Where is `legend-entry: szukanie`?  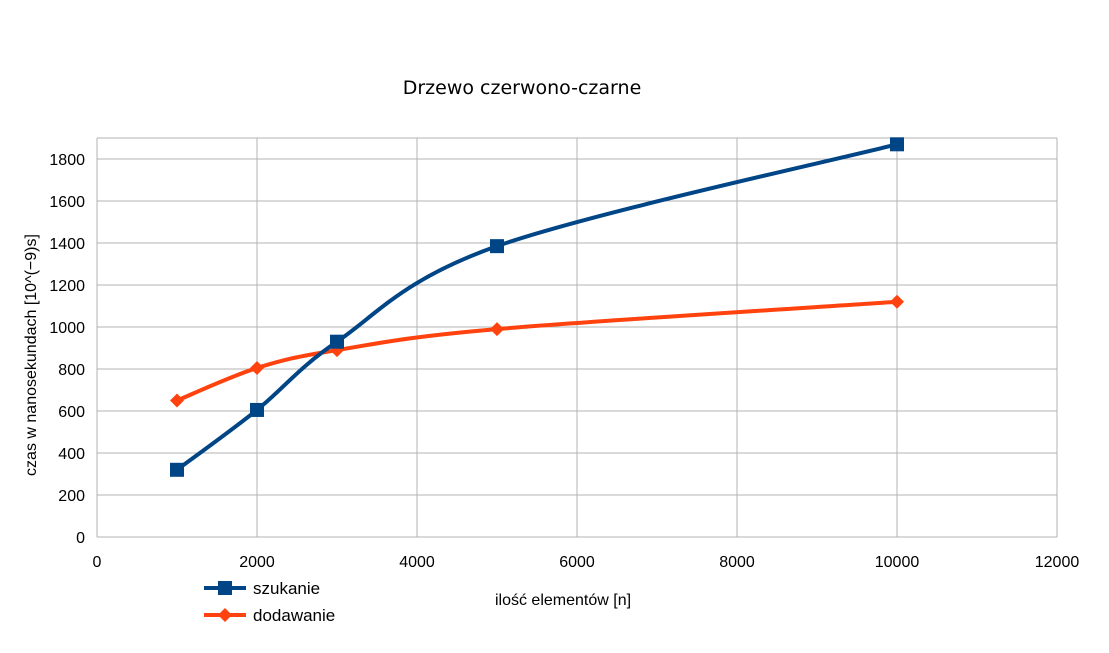
legend-entry: szukanie is located at coordinates (262, 588).